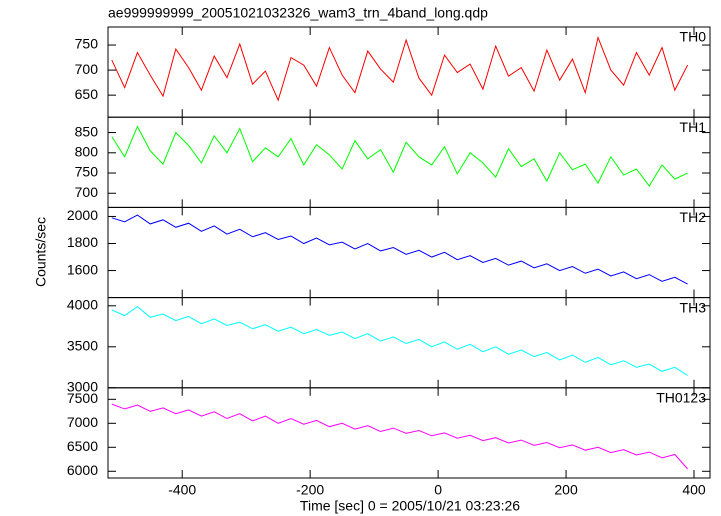 This screenshot has width=721, height=516. I want to click on y-axis-label: Counts/sec, so click(41, 252).